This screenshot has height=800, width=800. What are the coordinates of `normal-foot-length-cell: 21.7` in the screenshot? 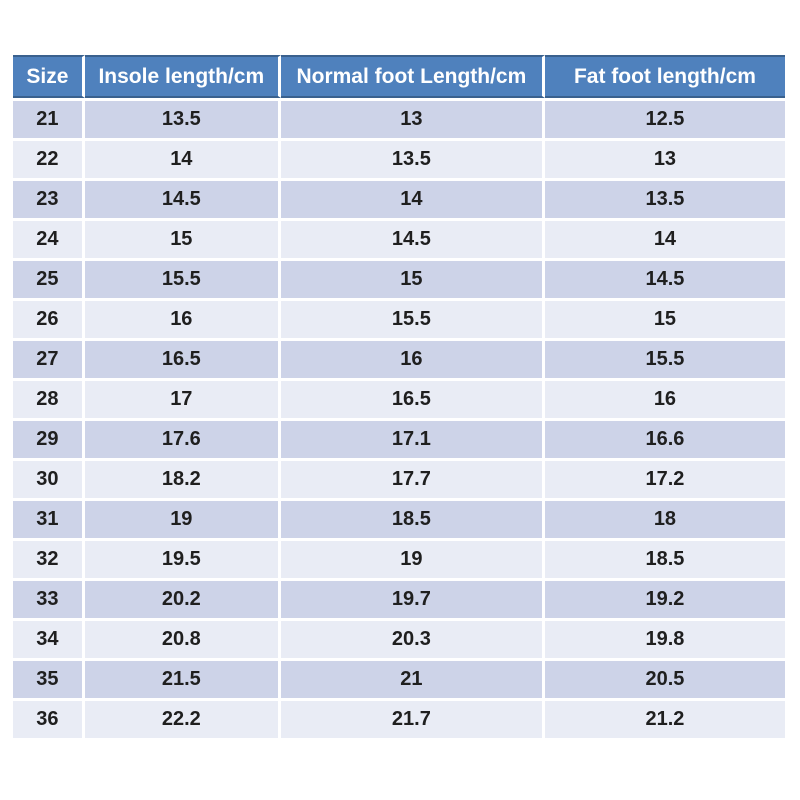 It's located at (412, 721).